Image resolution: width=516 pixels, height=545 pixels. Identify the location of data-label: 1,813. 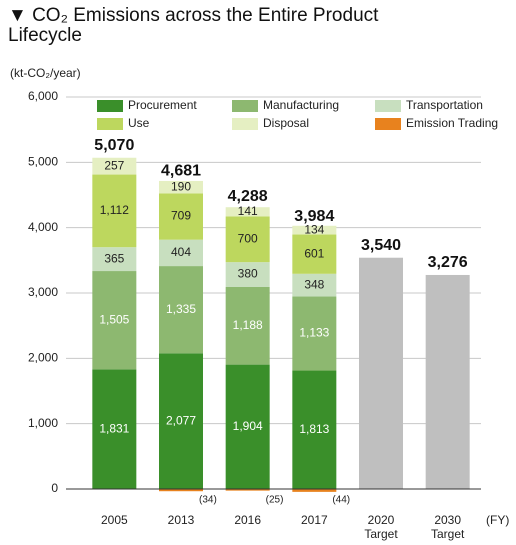
(314, 429).